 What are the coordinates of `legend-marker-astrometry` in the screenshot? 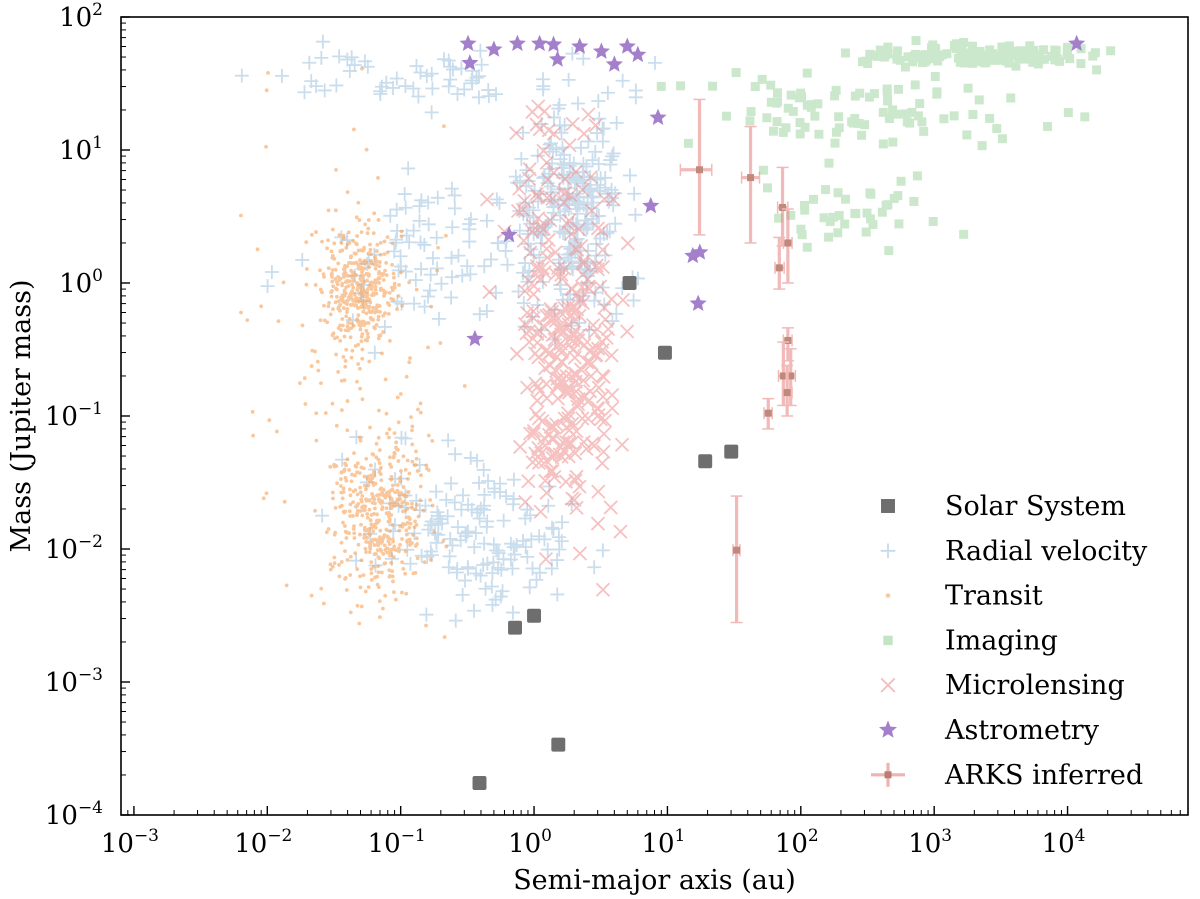 It's located at (888, 729).